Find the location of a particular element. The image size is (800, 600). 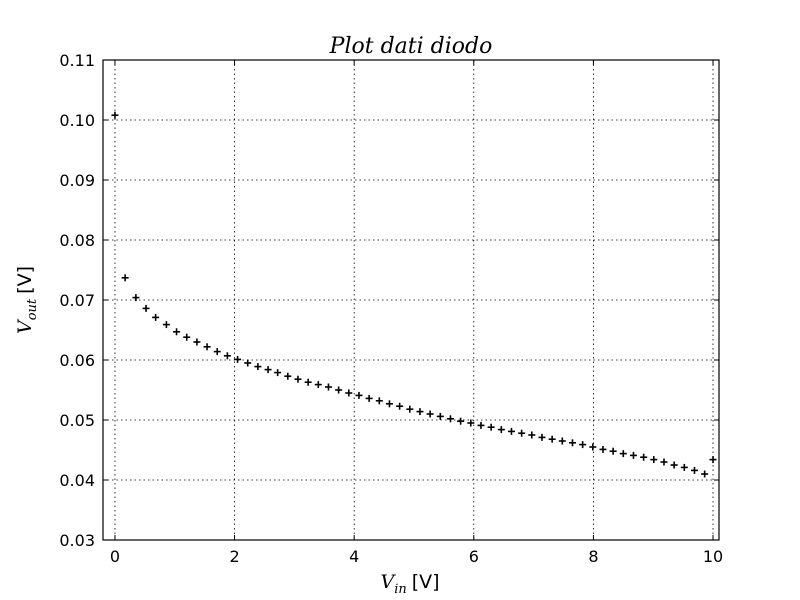

y-tick-label: 0.09 is located at coordinates (77, 180).